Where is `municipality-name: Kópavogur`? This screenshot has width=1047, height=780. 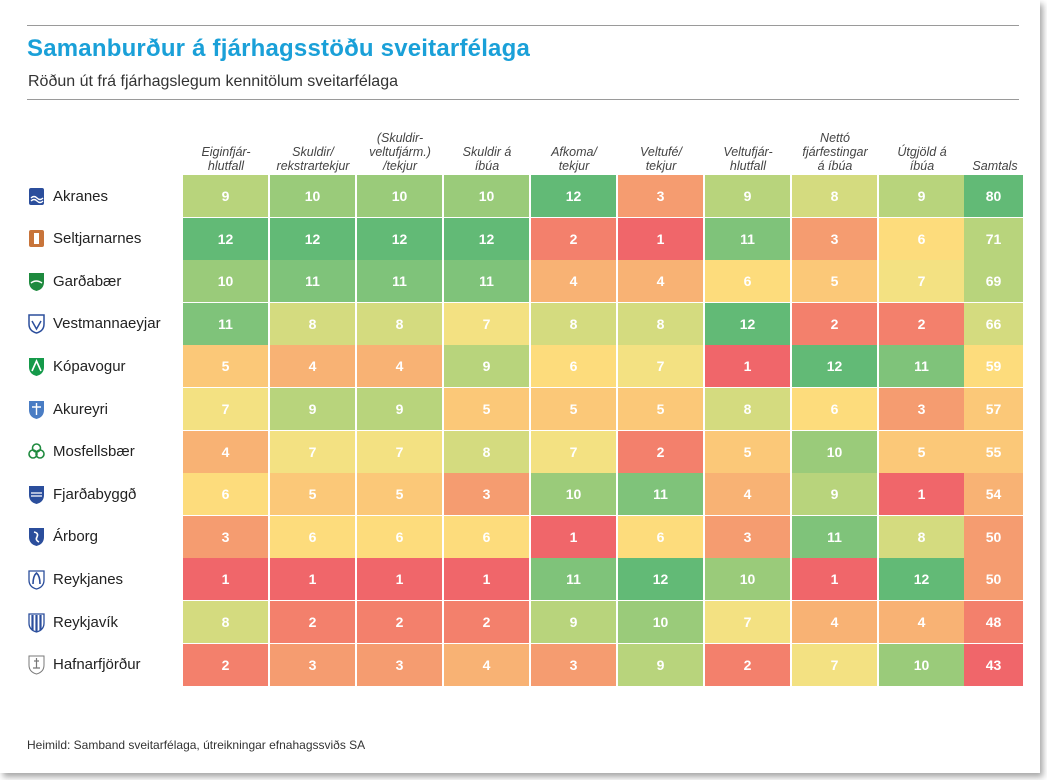 municipality-name: Kópavogur is located at coordinates (89, 366).